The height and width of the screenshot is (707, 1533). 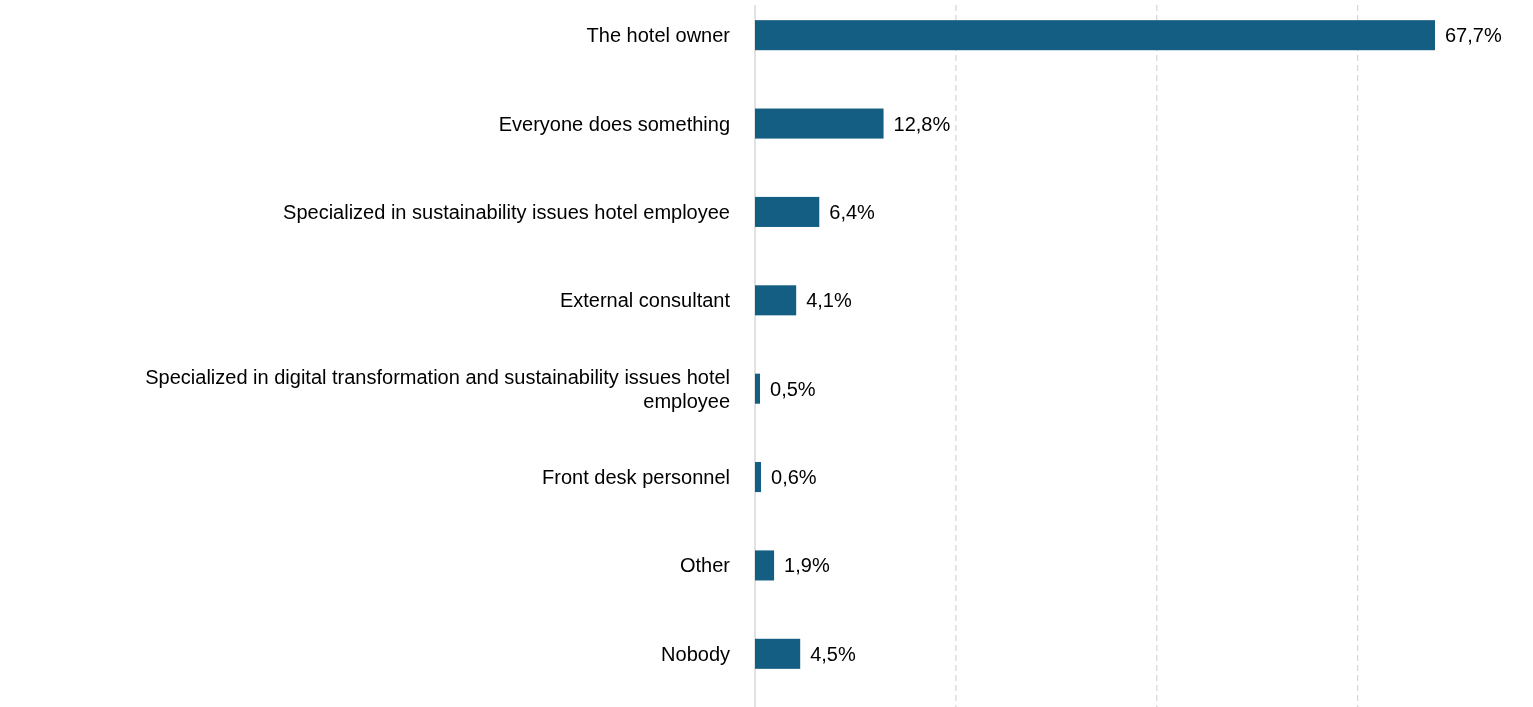 I want to click on data-label: 4,1%, so click(x=829, y=300).